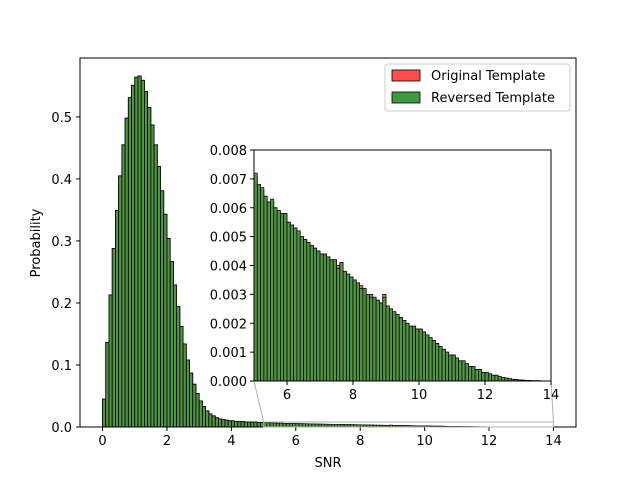  What do you see at coordinates (102, 441) in the screenshot?
I see `main-x-tick-label-0: 0` at bounding box center [102, 441].